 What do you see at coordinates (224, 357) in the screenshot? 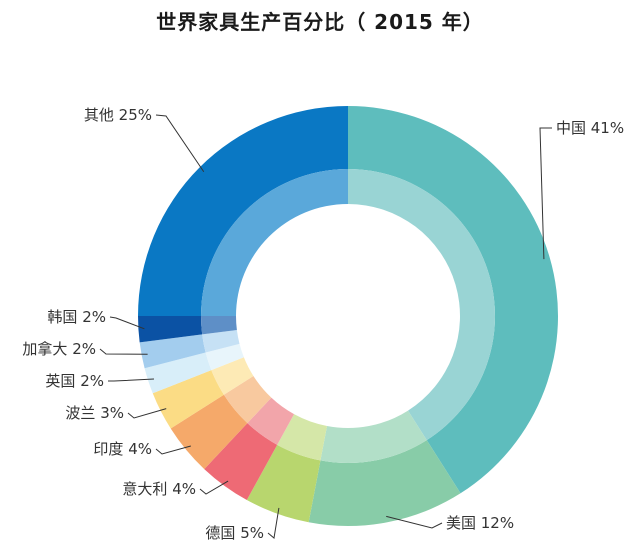
I see `slice-inner-uk` at bounding box center [224, 357].